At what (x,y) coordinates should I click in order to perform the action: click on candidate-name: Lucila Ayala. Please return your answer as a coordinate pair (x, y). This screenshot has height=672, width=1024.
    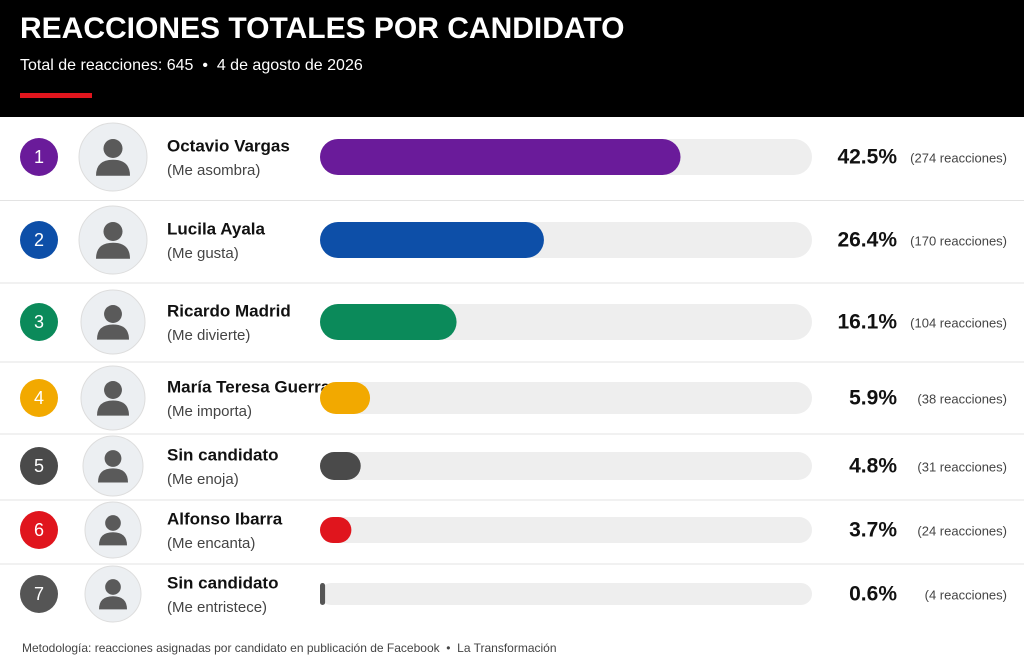
    Looking at the image, I should click on (216, 228).